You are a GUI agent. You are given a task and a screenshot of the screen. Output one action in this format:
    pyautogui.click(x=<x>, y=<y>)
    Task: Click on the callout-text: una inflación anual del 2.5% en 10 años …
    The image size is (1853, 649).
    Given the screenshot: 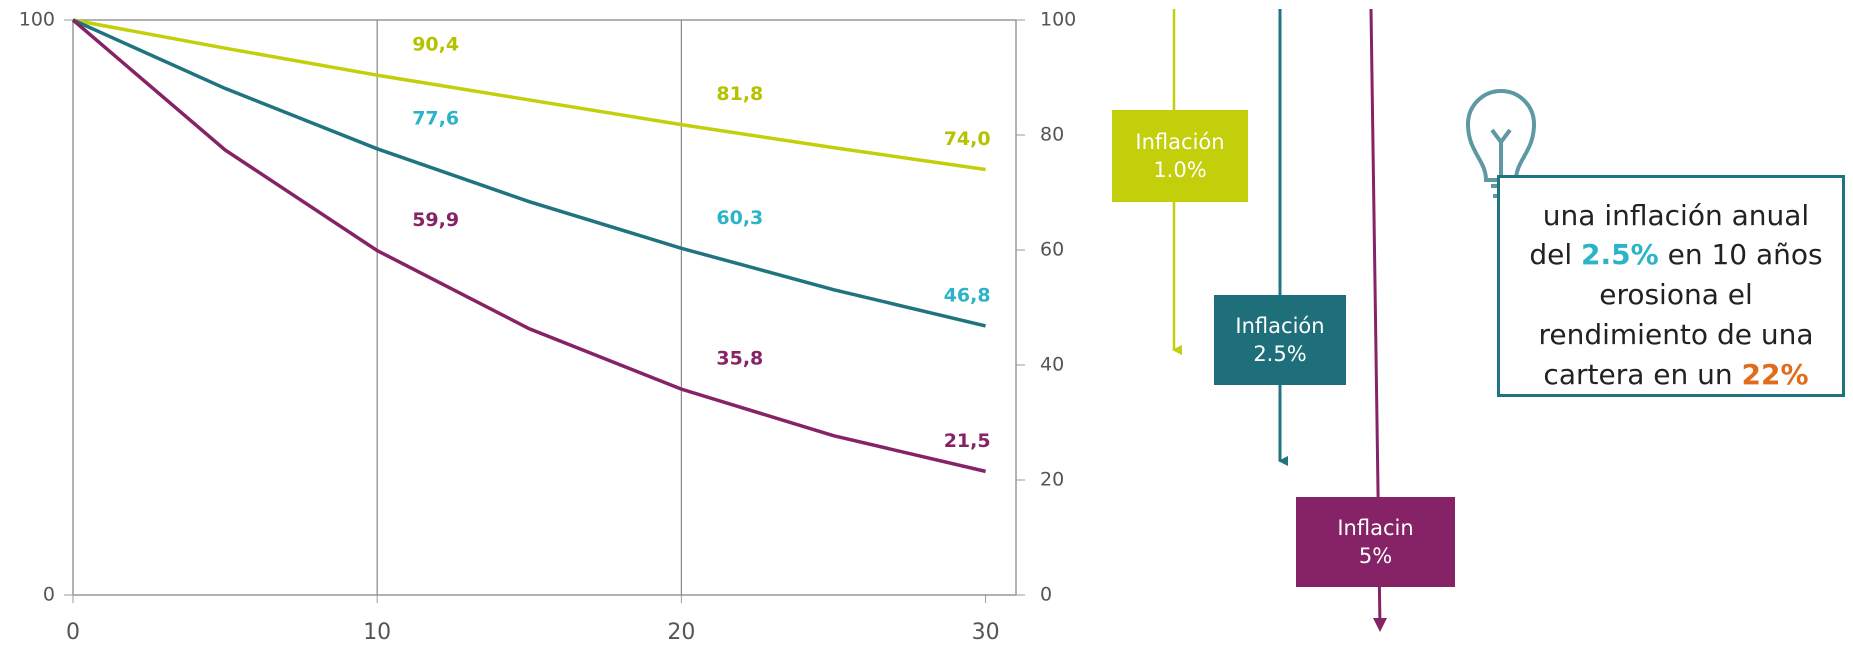 What is the action you would take?
    pyautogui.click(x=1676, y=295)
    